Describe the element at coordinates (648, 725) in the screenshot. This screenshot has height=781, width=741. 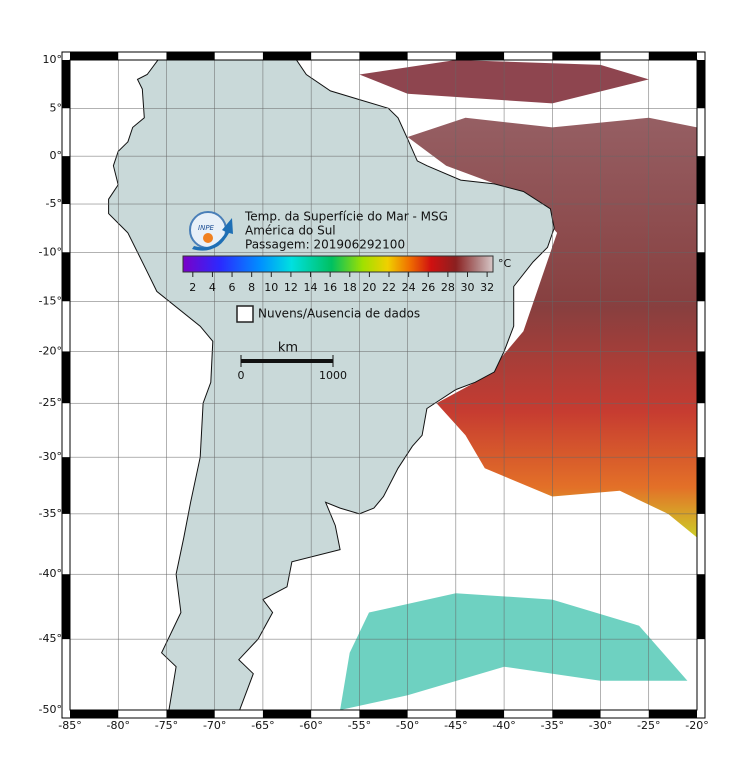
I see `lon-tick-label: -25°` at that location.